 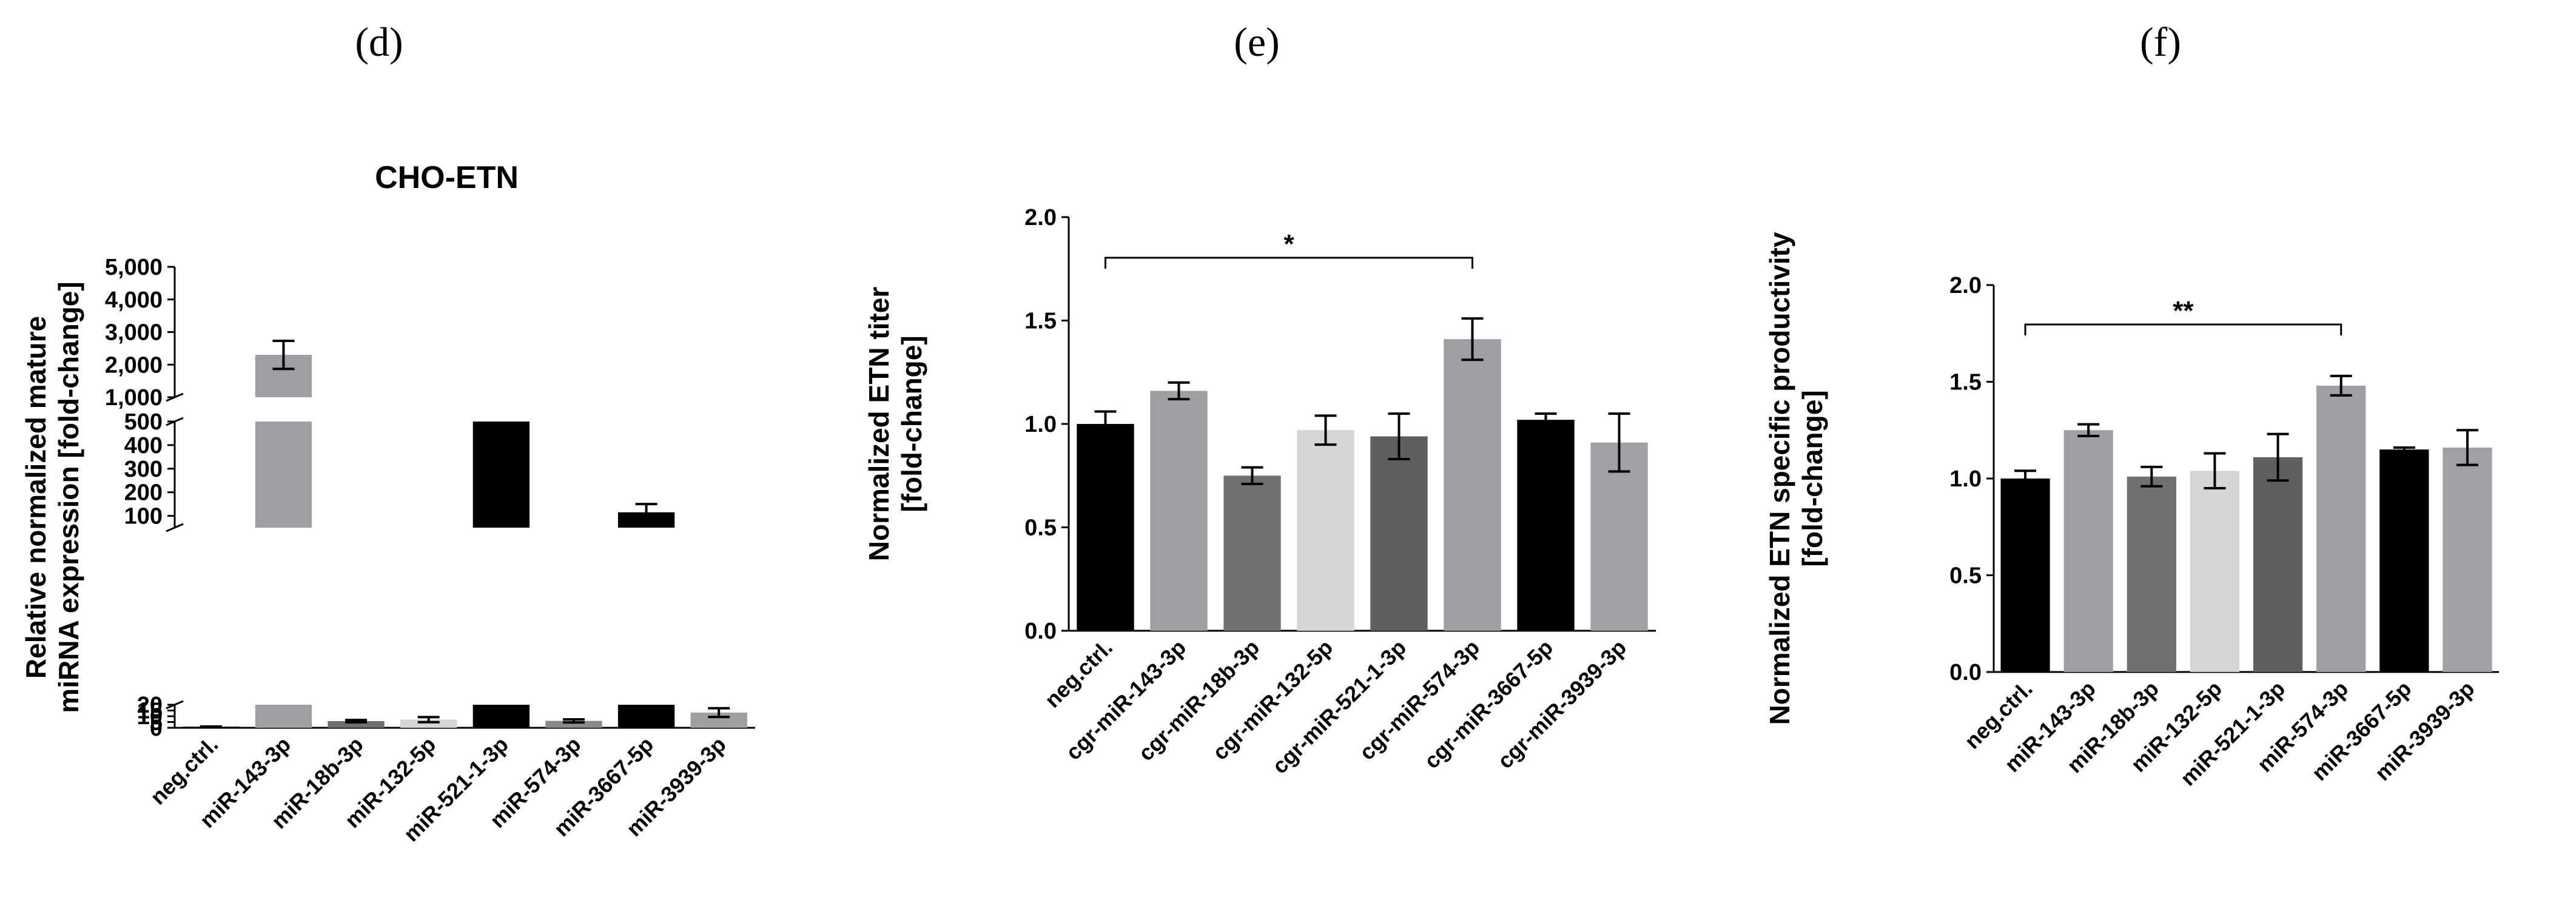 I want to click on panel-label-f: (f), so click(x=2160, y=42).